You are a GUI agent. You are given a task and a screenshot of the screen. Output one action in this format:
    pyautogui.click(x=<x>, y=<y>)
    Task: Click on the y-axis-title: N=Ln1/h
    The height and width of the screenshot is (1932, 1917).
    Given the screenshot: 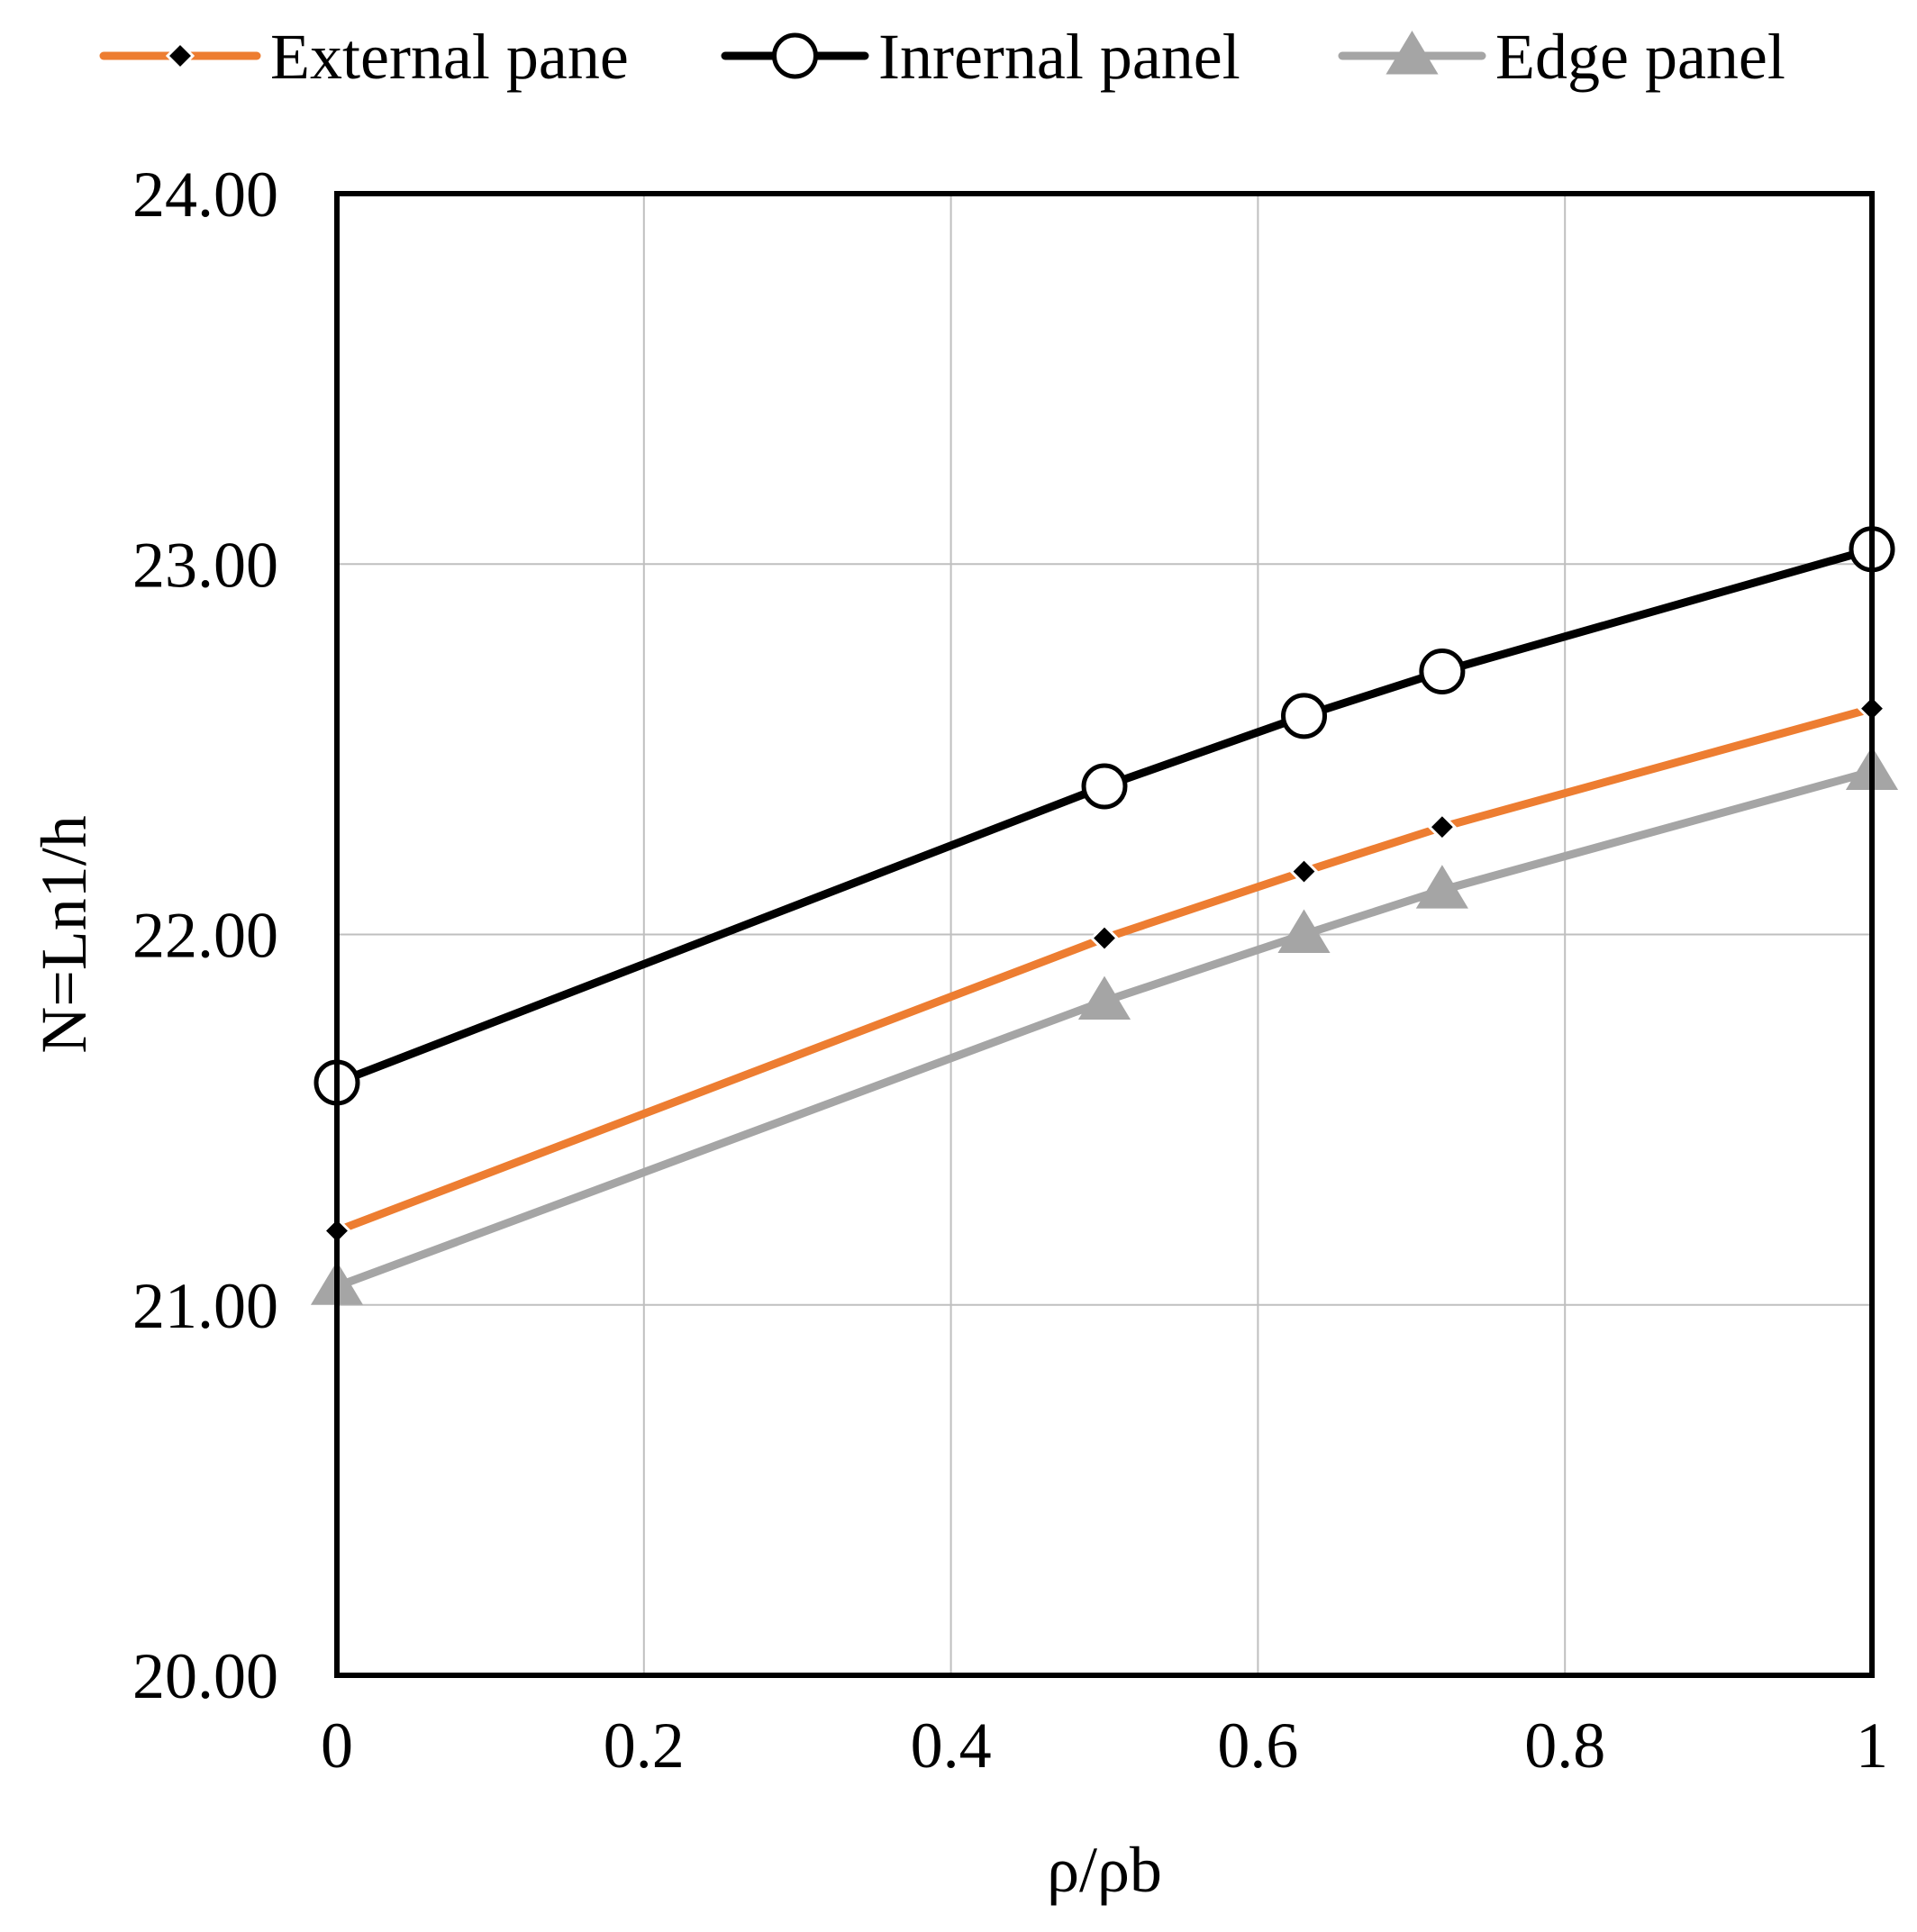 What is the action you would take?
    pyautogui.click(x=64, y=934)
    